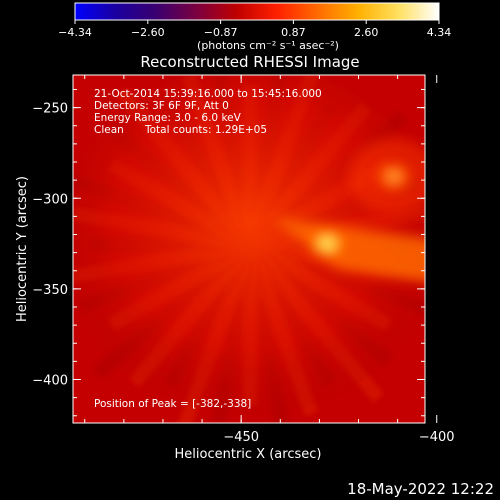  What do you see at coordinates (420, 489) in the screenshot?
I see `plot-timestamp: 18-May-2022 12:22` at bounding box center [420, 489].